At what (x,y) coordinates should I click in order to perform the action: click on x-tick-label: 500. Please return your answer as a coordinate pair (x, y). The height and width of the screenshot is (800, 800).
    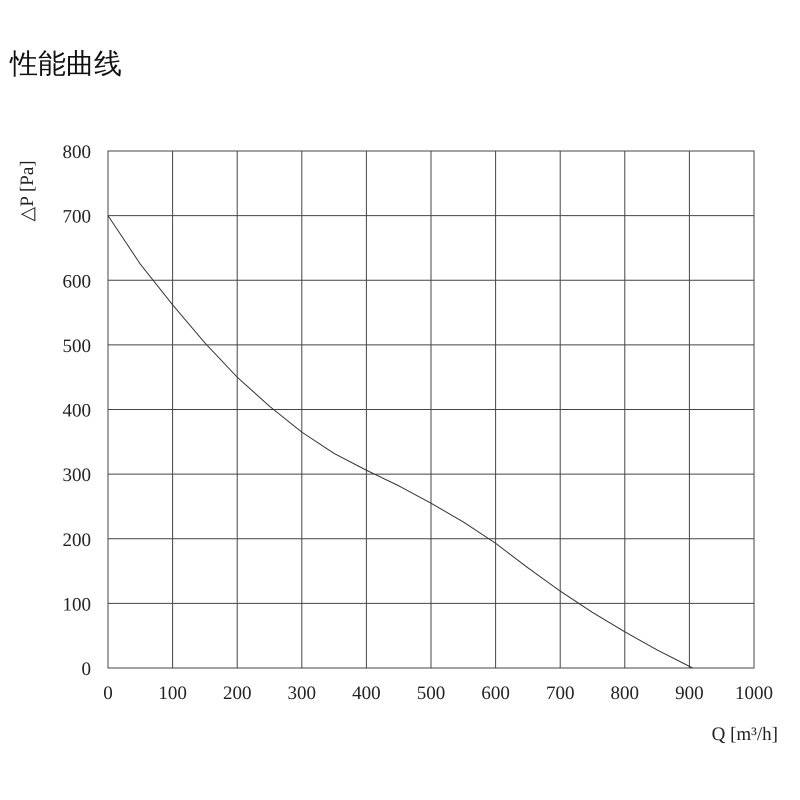
    Looking at the image, I should click on (431, 693).